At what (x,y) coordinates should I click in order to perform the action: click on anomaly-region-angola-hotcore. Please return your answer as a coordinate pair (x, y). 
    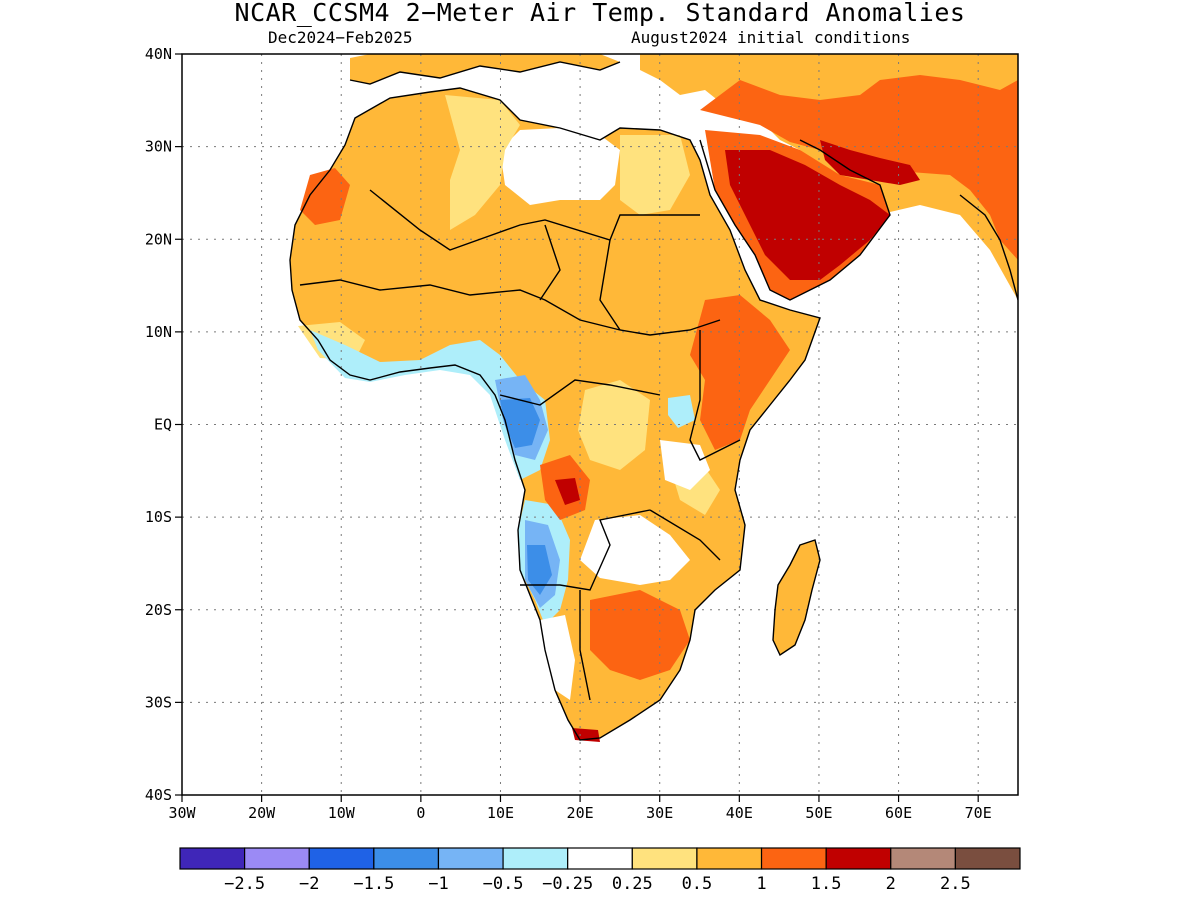
    Looking at the image, I should click on (567, 491).